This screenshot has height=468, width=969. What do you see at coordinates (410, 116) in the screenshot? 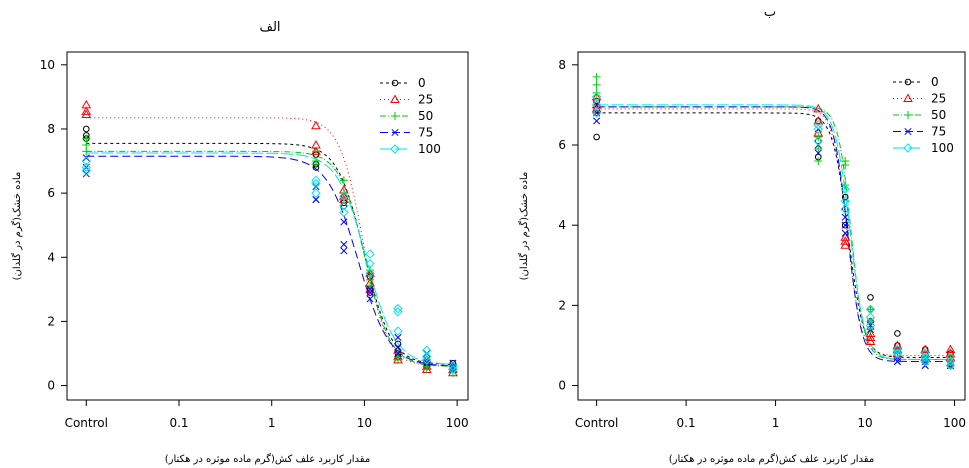
I see `legend-alef: 0 25 50 75 100` at bounding box center [410, 116].